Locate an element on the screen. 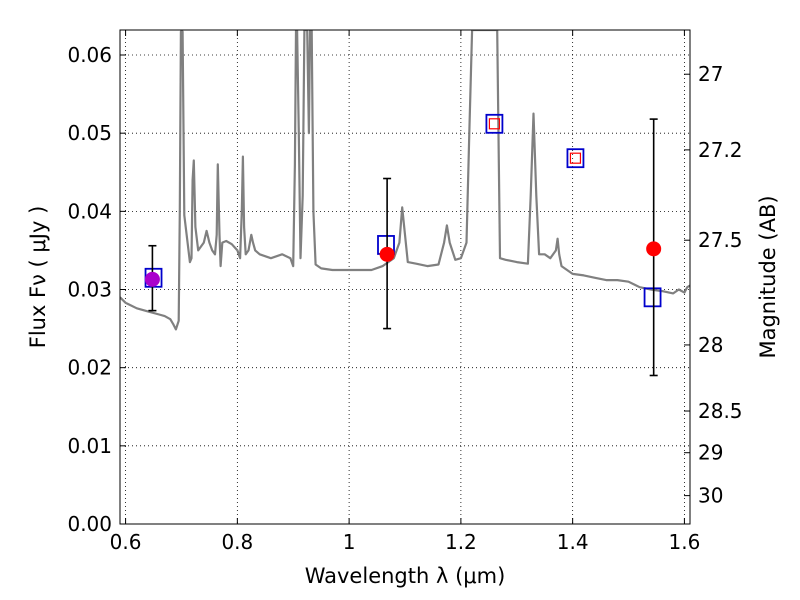  x-tick-label: 1 is located at coordinates (349, 542).